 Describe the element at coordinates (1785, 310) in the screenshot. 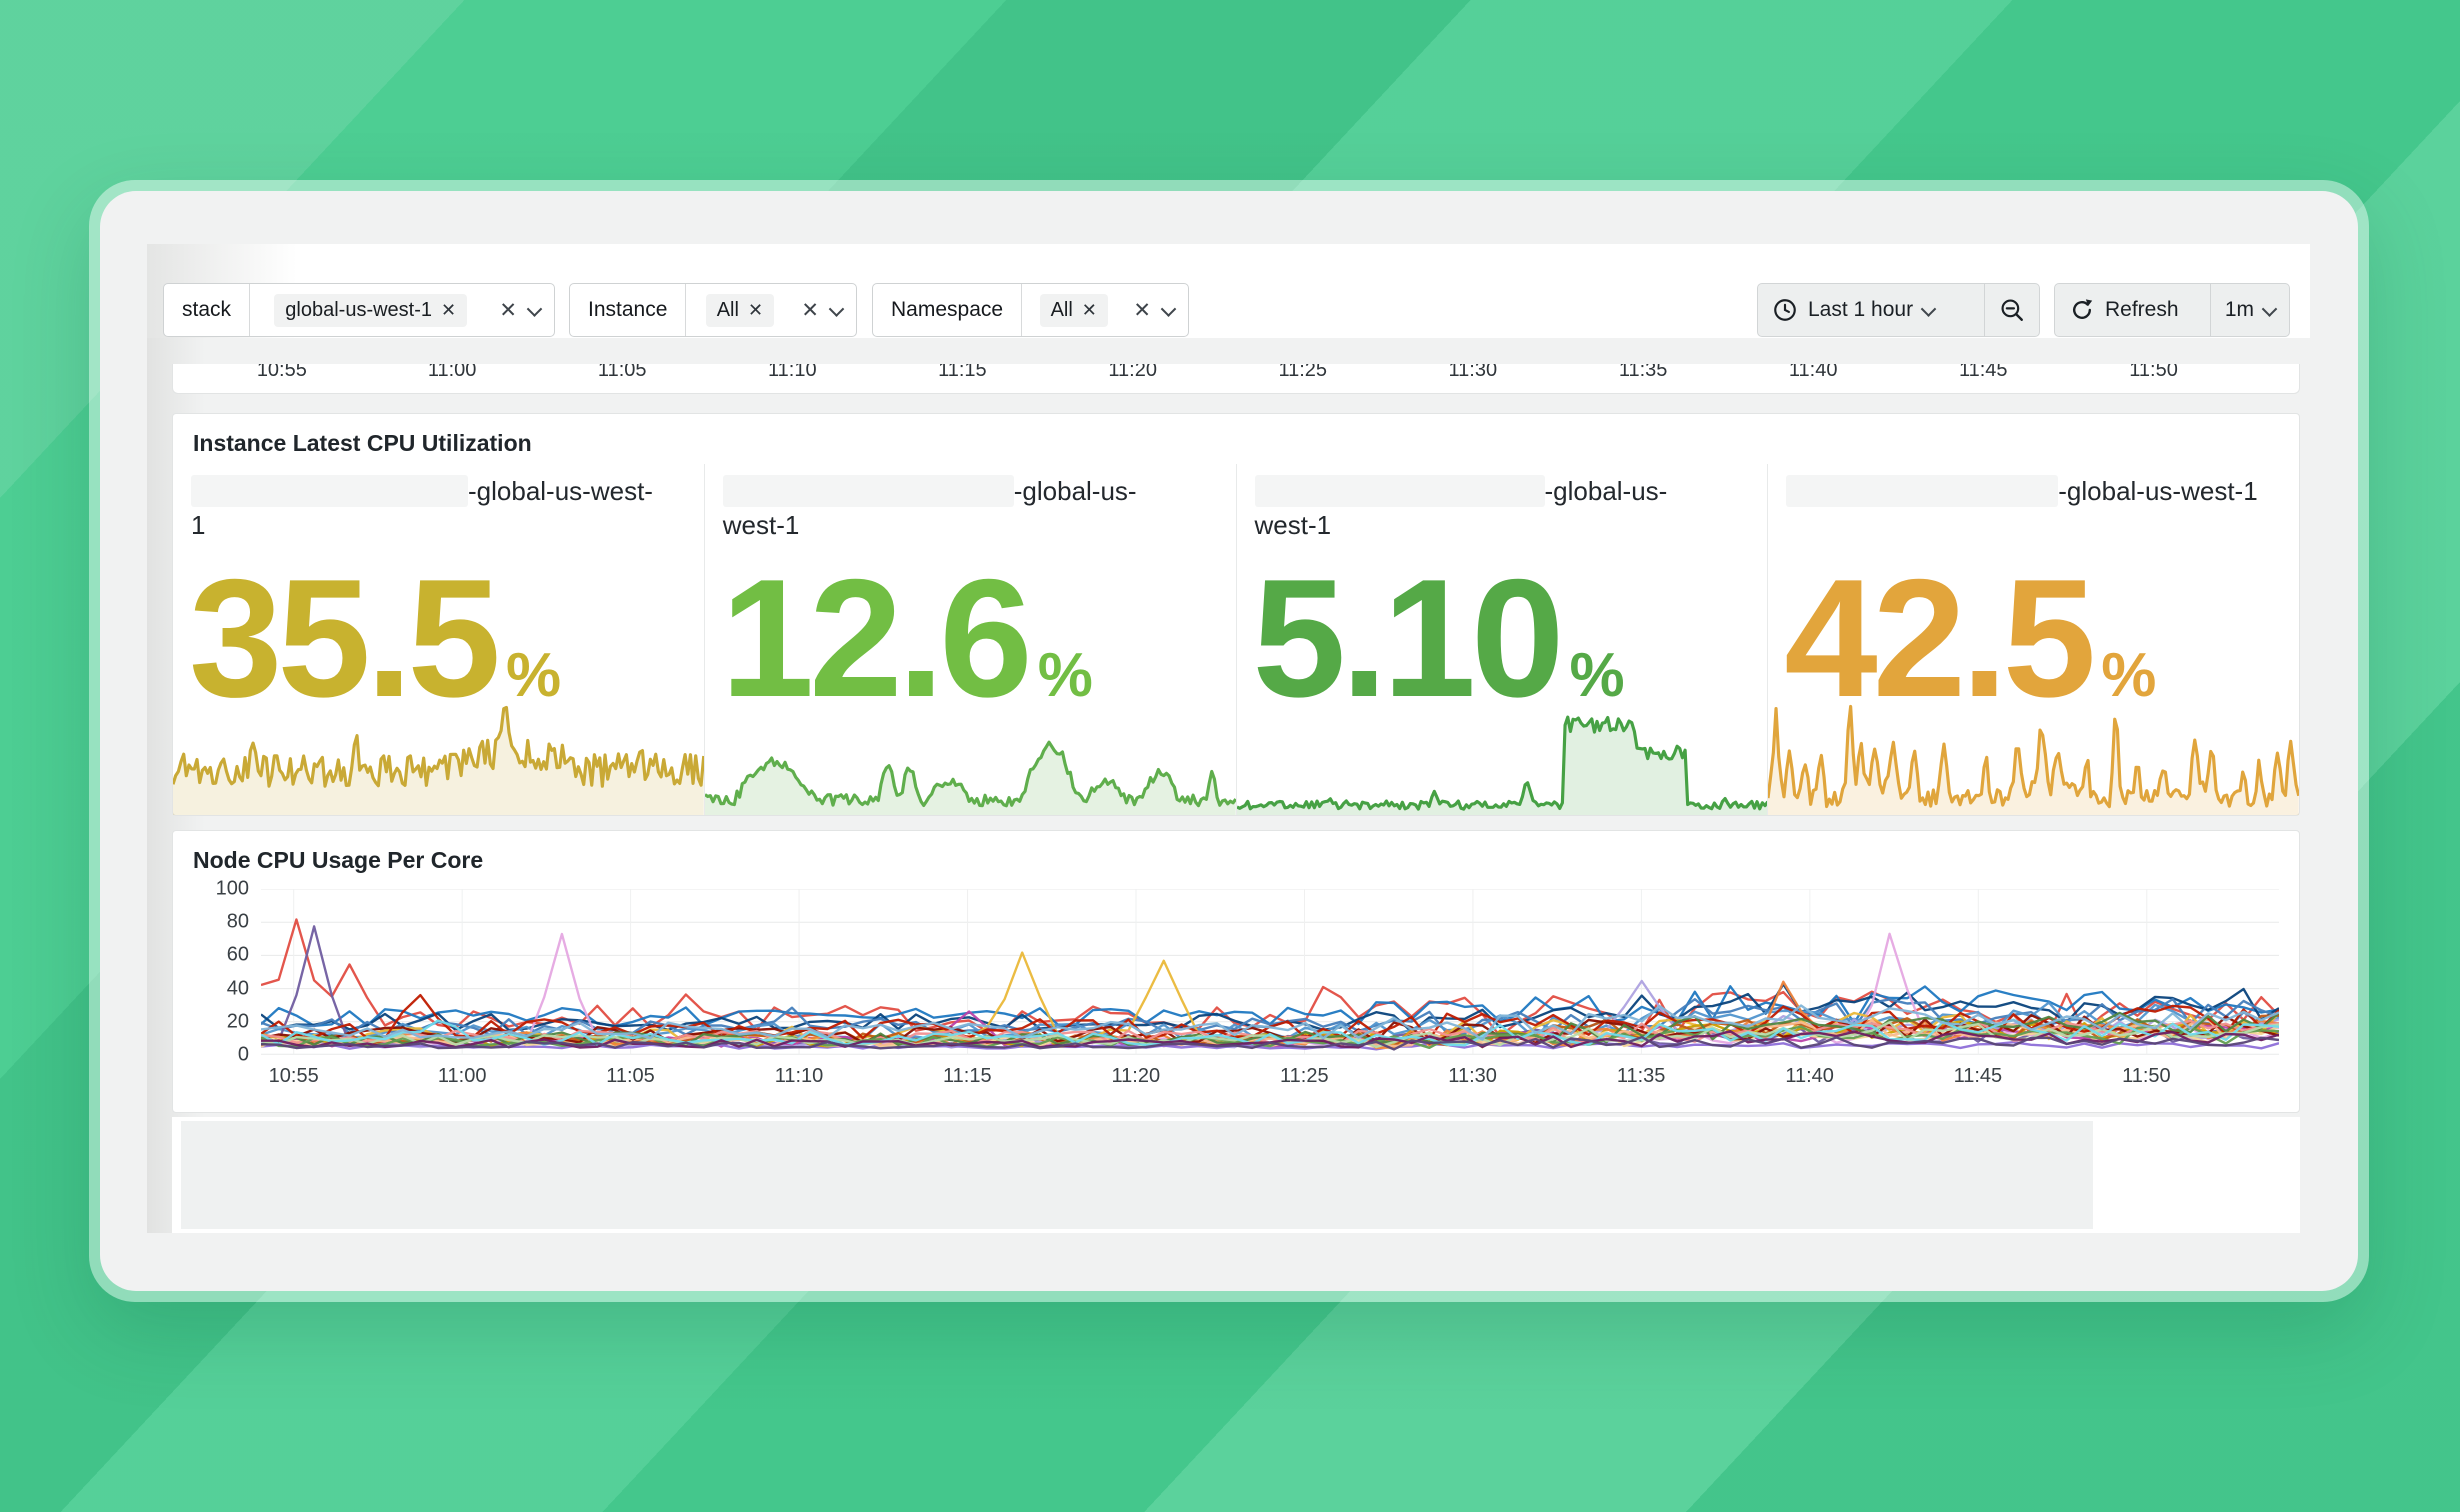

I see `clock-icon` at that location.